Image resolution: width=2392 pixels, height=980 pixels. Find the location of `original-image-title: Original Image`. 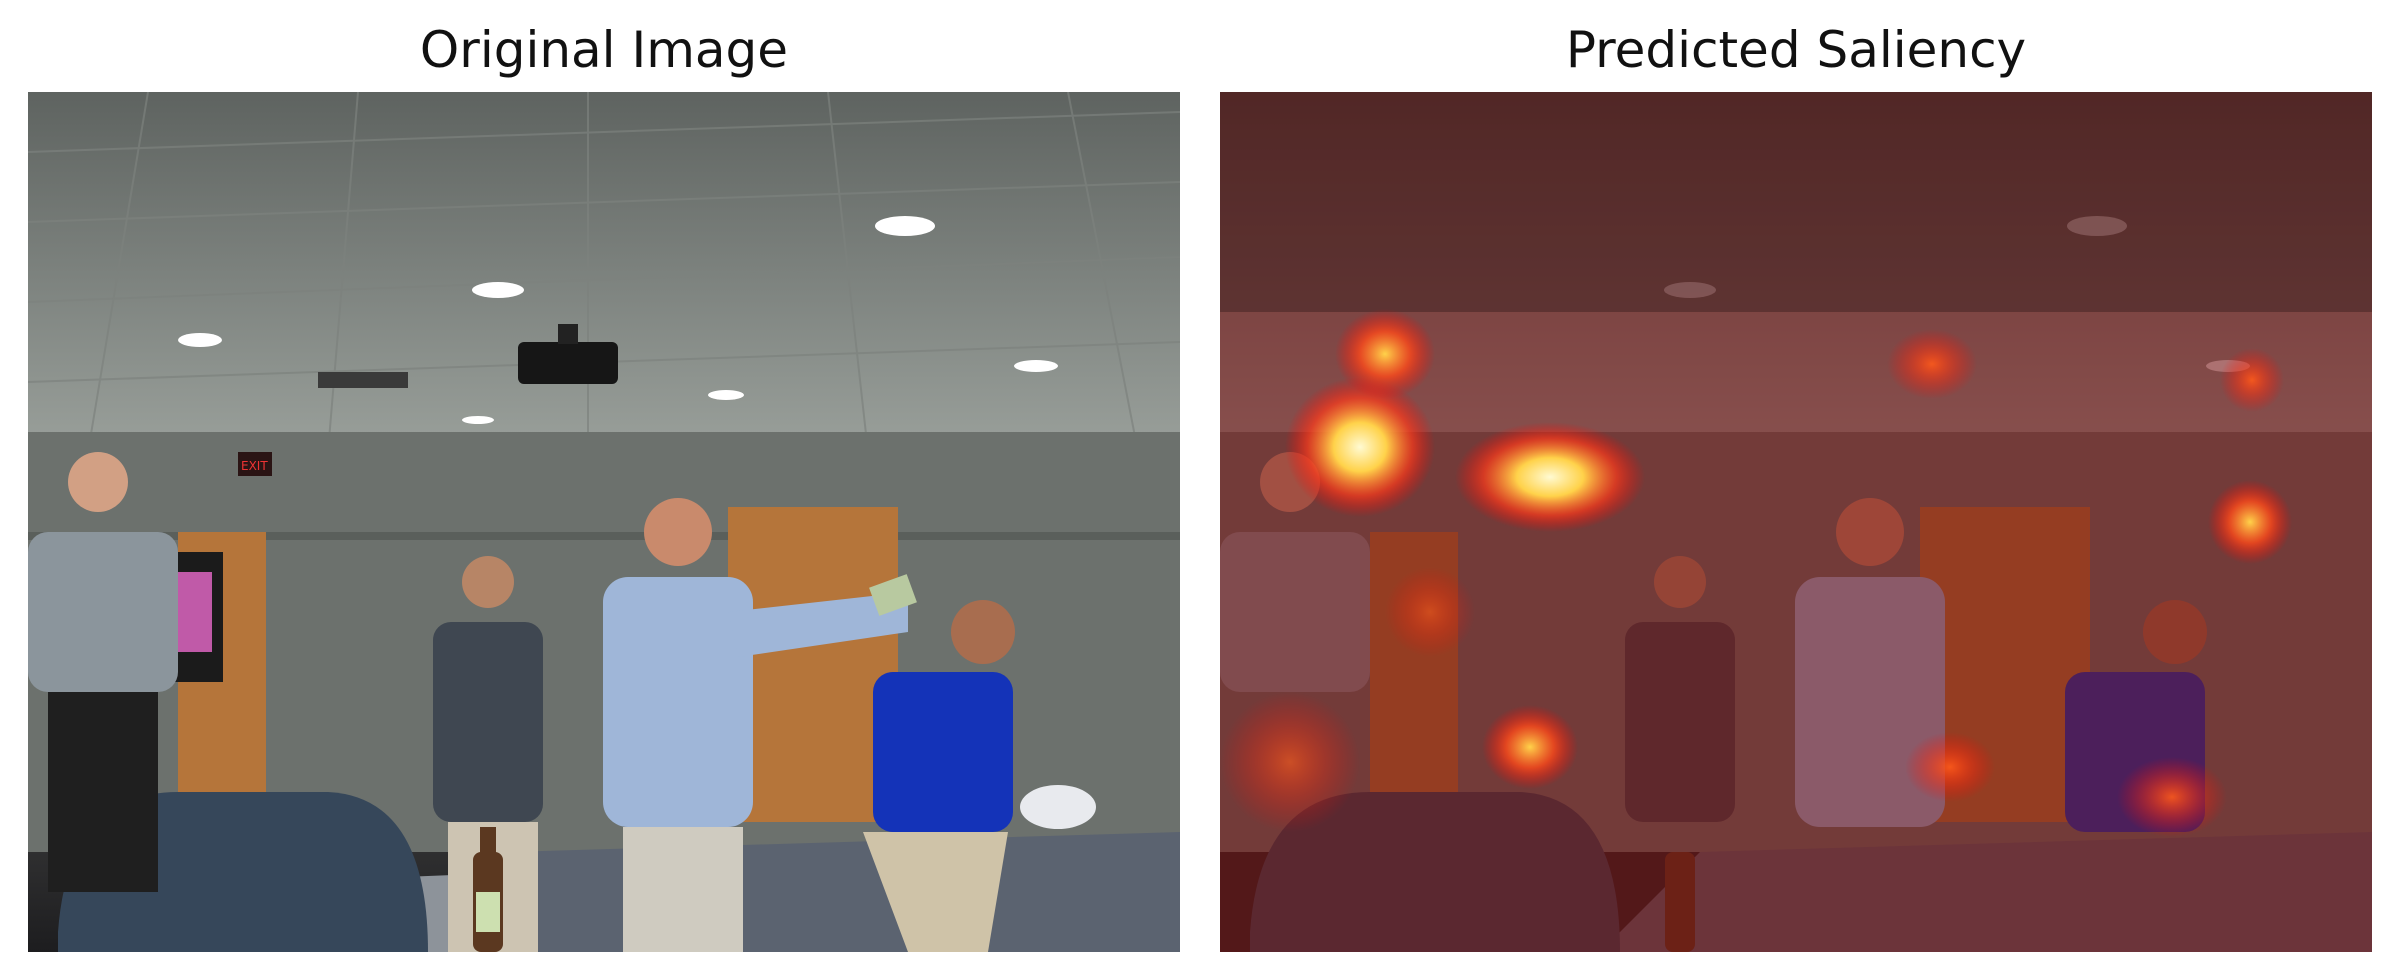

original-image-title: Original Image is located at coordinates (604, 50).